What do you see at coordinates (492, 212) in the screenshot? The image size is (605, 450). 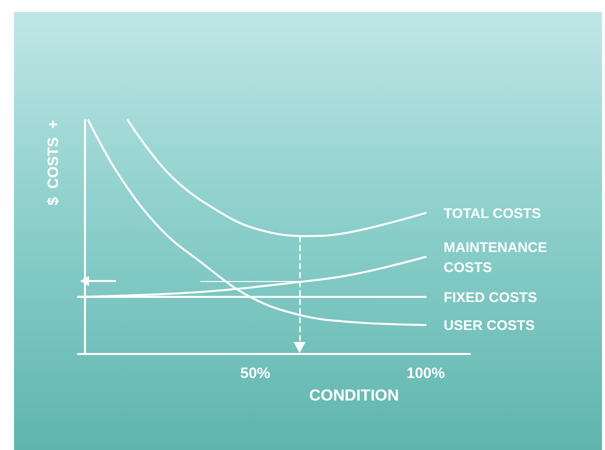 I see `series-label: TOTAL COSTS` at bounding box center [492, 212].